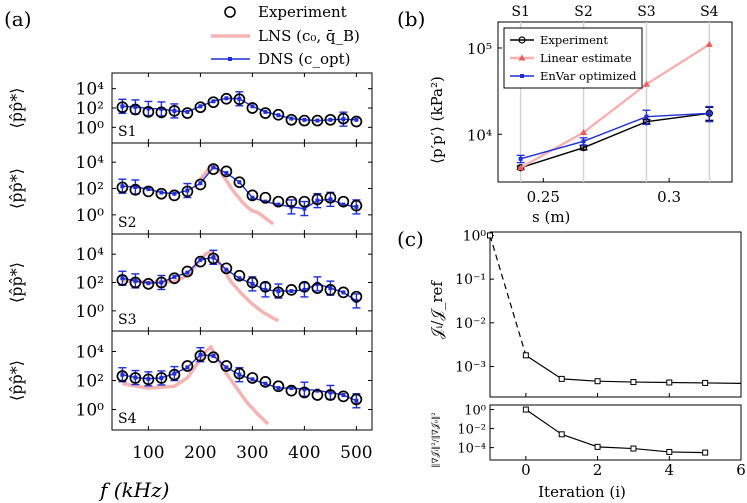  I want to click on station-top-label: S3, so click(646, 12).